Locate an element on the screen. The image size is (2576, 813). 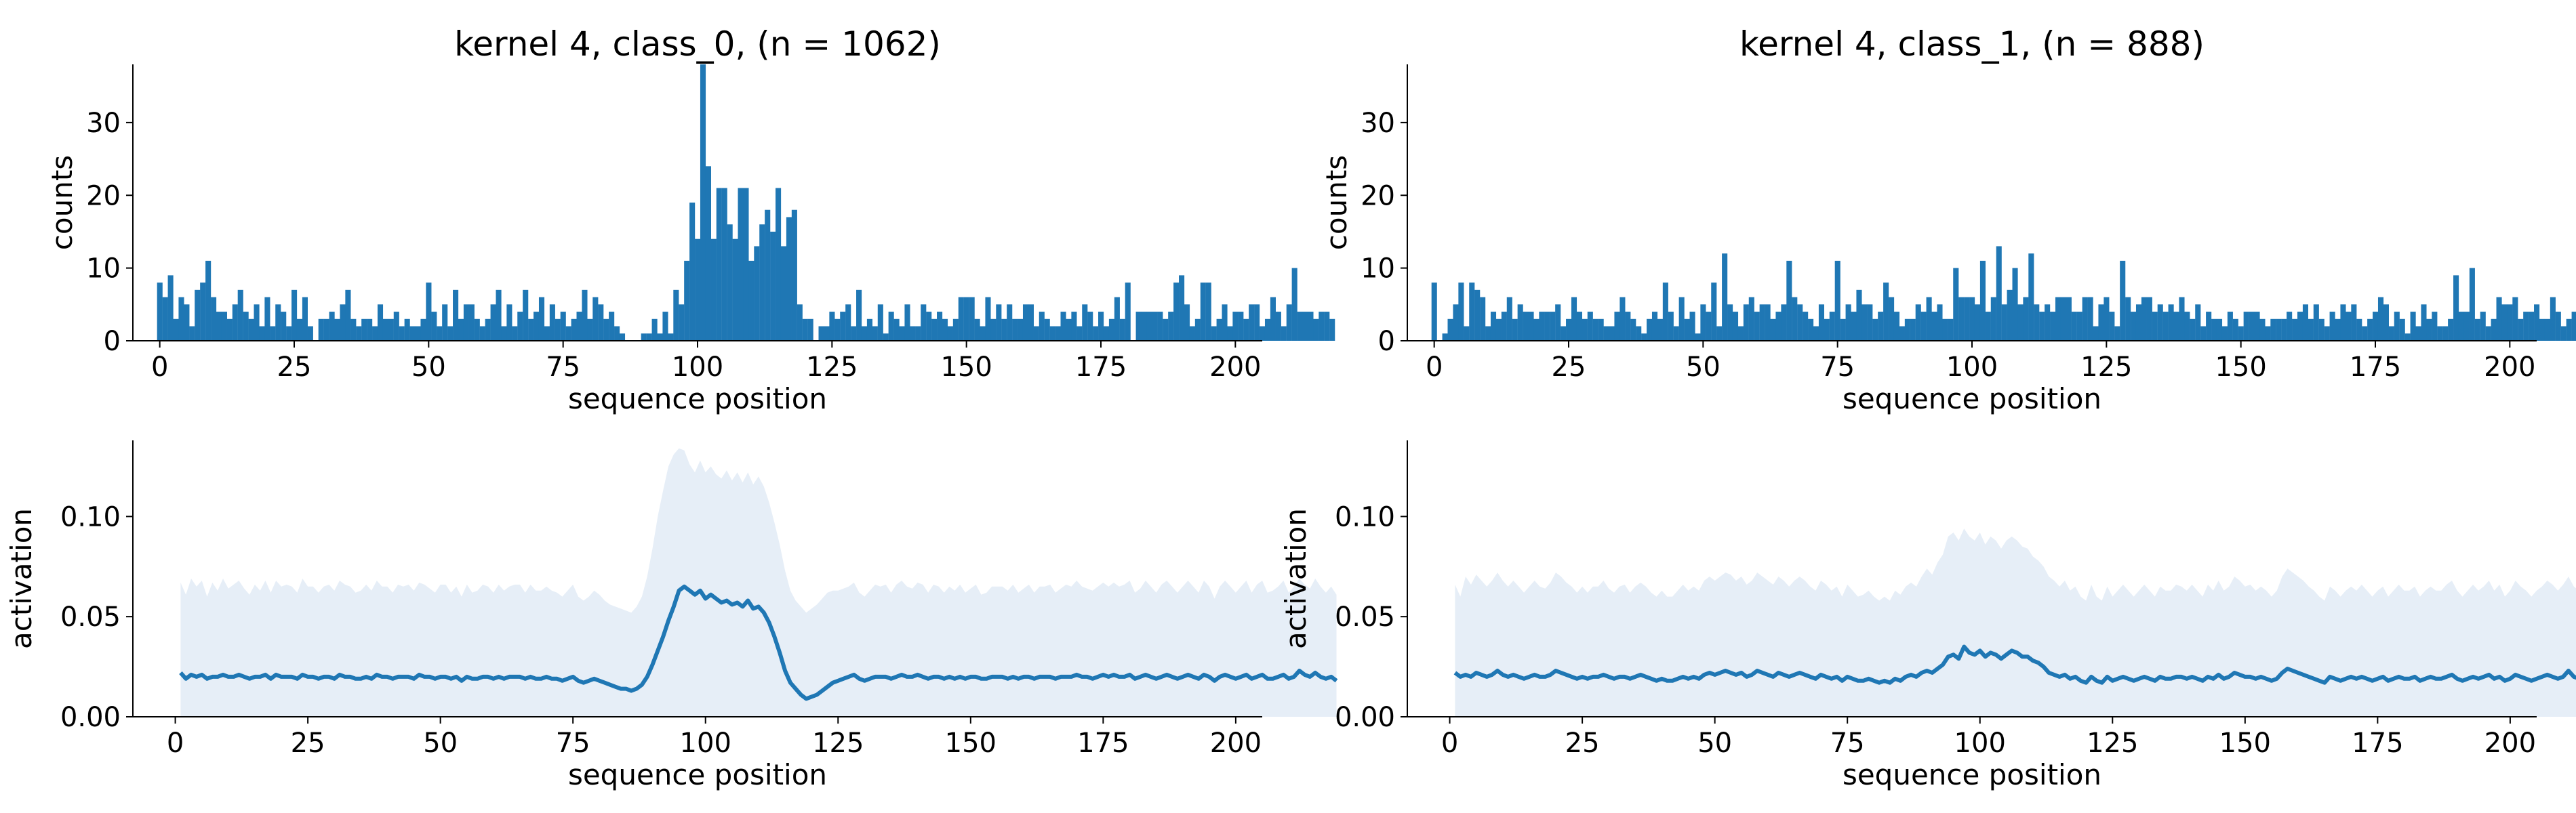
x-axis-label: sequence position is located at coordinates (1972, 398).